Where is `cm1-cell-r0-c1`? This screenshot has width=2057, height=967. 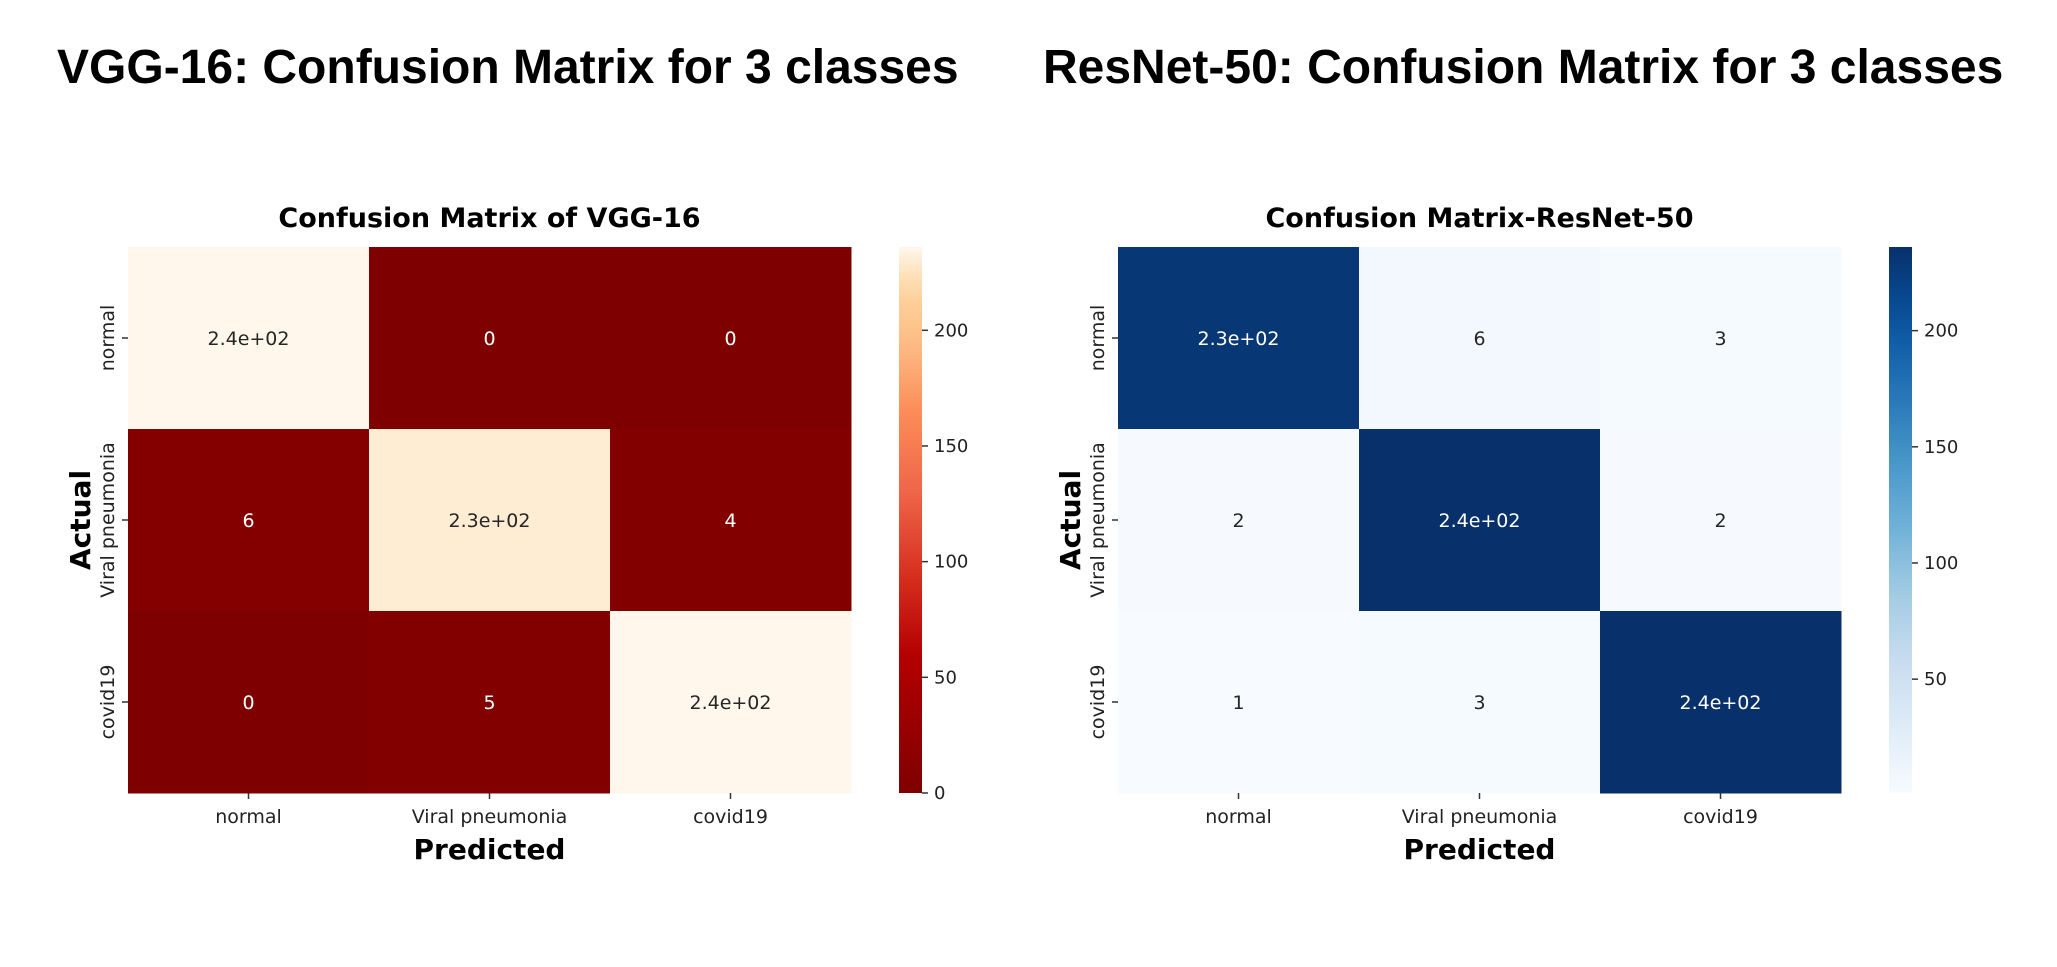
cm1-cell-r0-c1 is located at coordinates (1480, 338).